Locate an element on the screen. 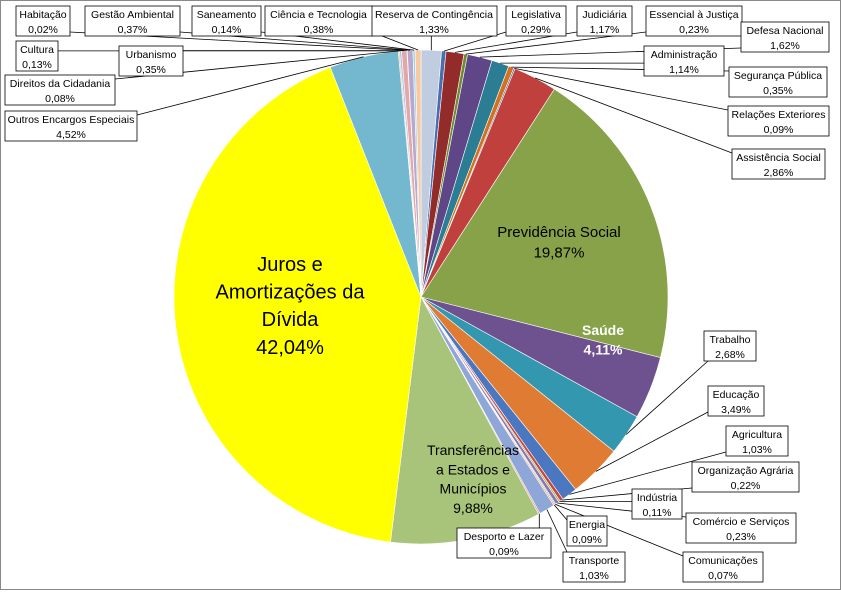 The width and height of the screenshot is (841, 596). callout-ciencia-e-tecnologia: Ciência e Tecnologia 0,38% is located at coordinates (318, 21).